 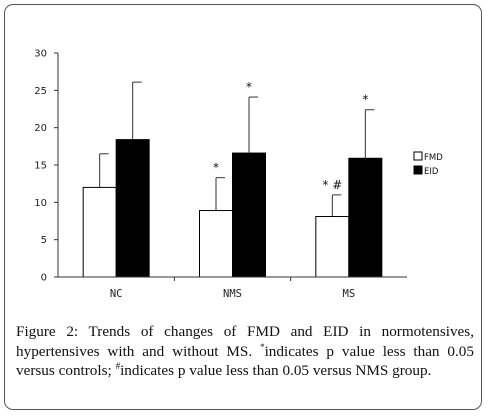 What do you see at coordinates (44, 278) in the screenshot?
I see `y-tick-label: 0` at bounding box center [44, 278].